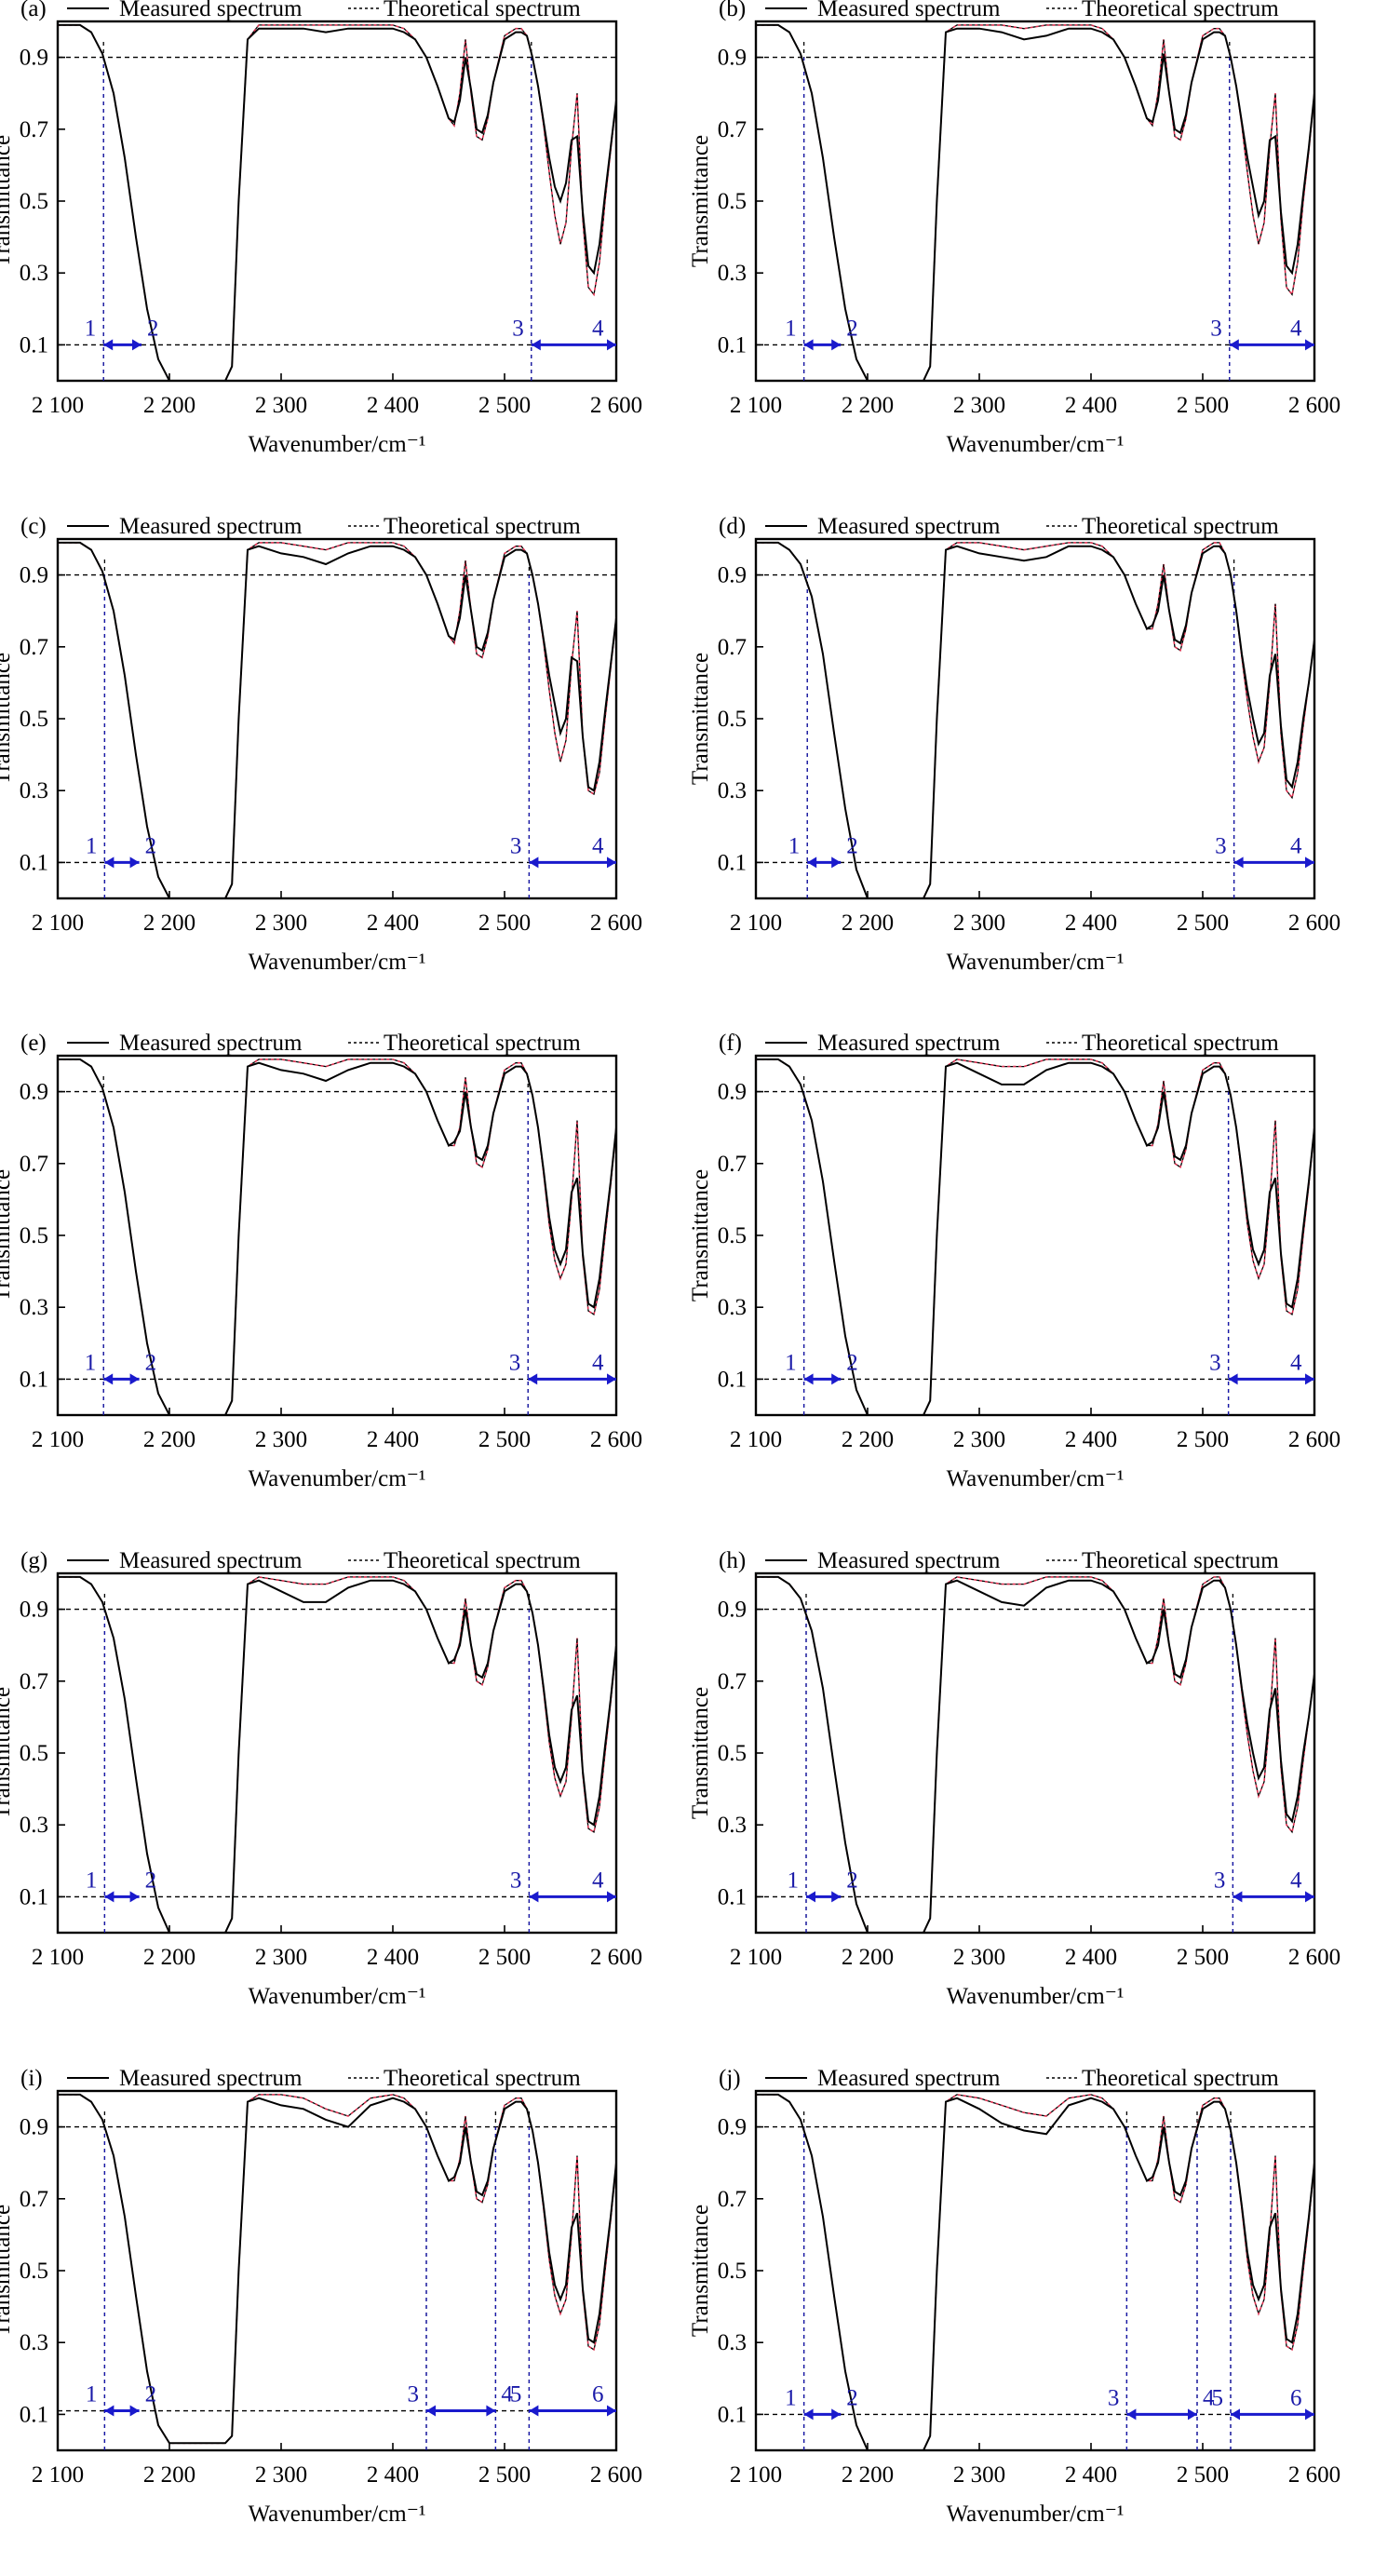  Describe the element at coordinates (33, 526) in the screenshot. I see `panel-label: (c)` at that location.